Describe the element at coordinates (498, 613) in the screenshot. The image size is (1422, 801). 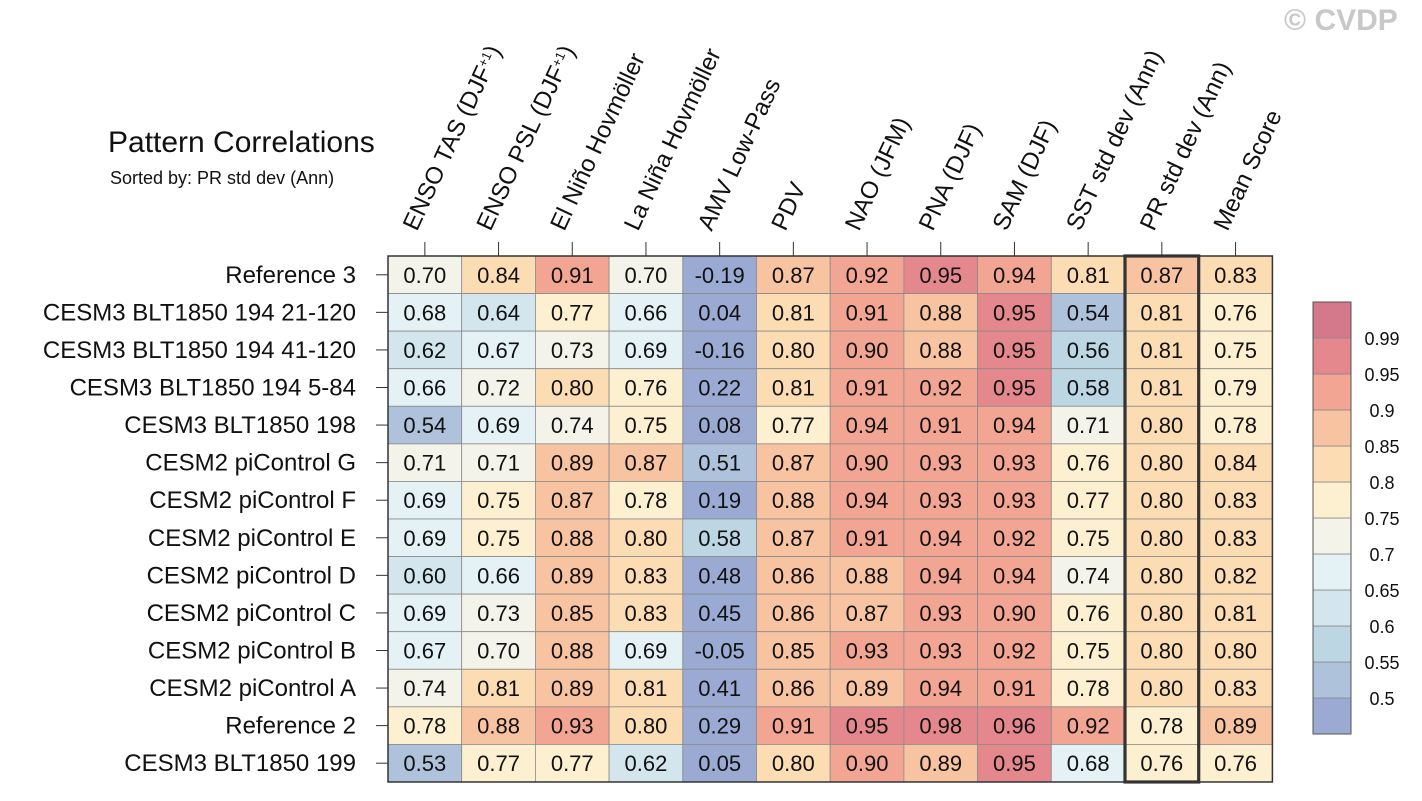
I see `cell-value-label: 0.73` at that location.